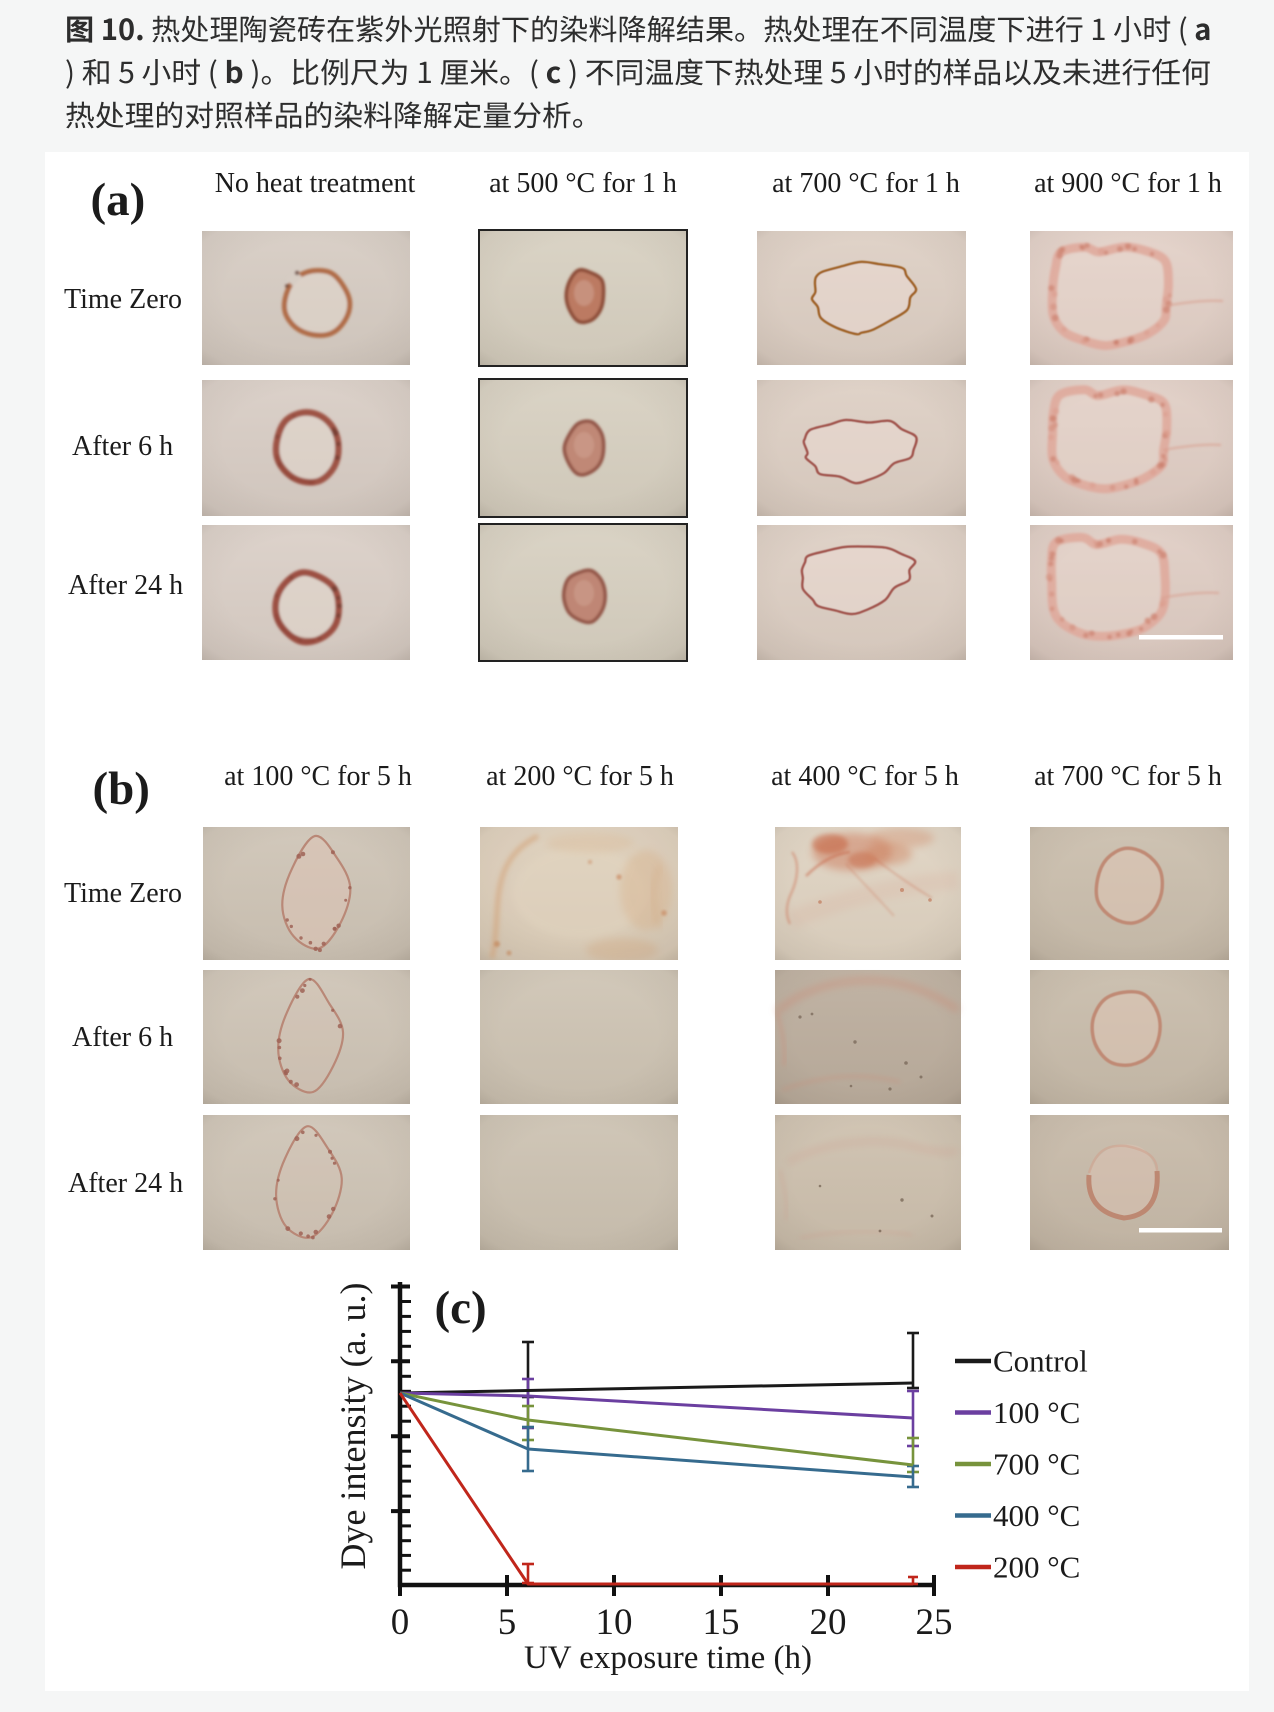 Image resolution: width=1274 pixels, height=1712 pixels. What do you see at coordinates (461, 1308) in the screenshot?
I see `svg-text: (c)` at bounding box center [461, 1308].